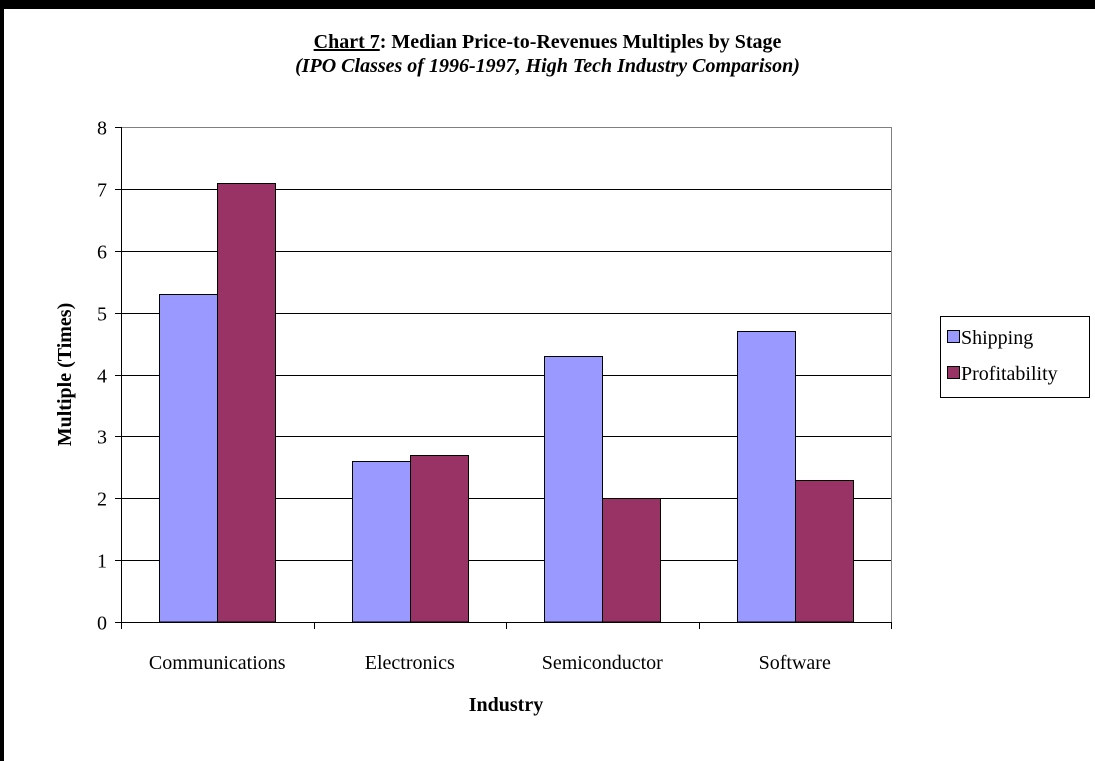 The height and width of the screenshot is (761, 1095). Describe the element at coordinates (381, 542) in the screenshot. I see `bar-shipping-electronics` at that location.